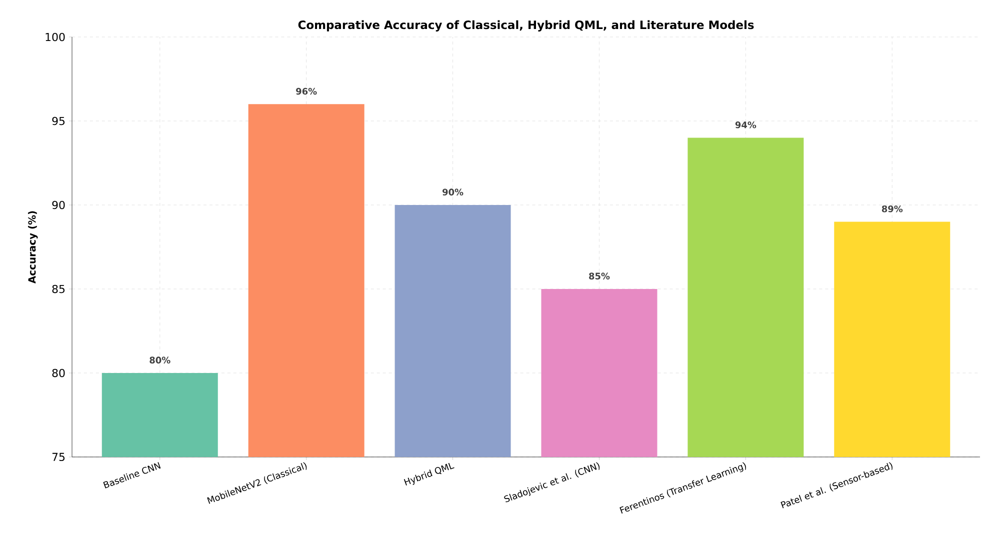  Describe the element at coordinates (306, 91) in the screenshot. I see `data-label: 96%` at that location.